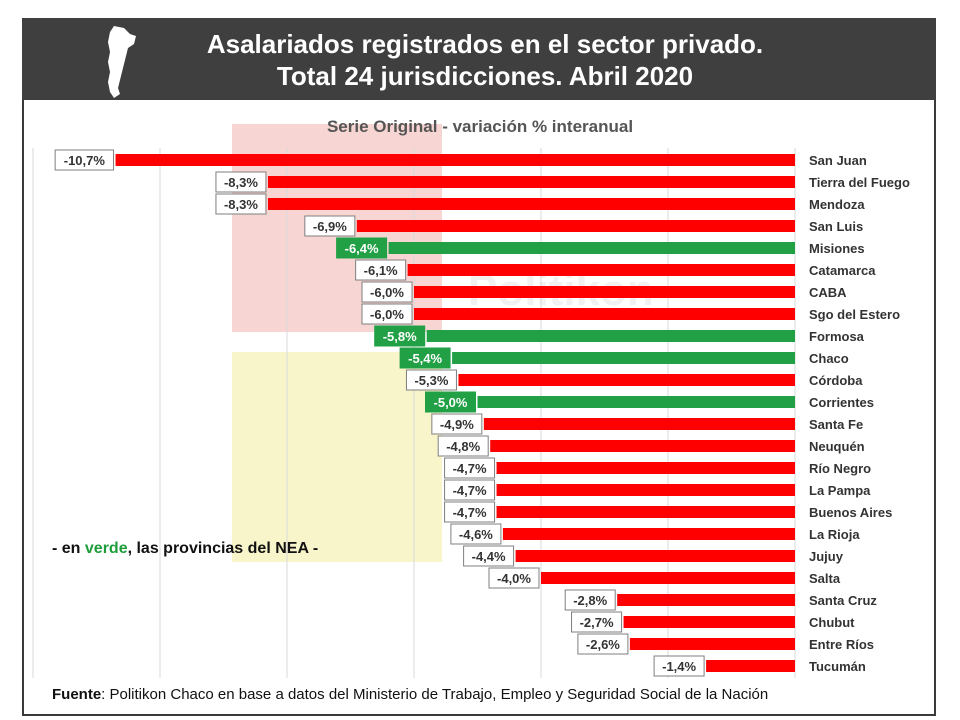  Describe the element at coordinates (841, 402) in the screenshot. I see `category-label: Corrientes` at that location.